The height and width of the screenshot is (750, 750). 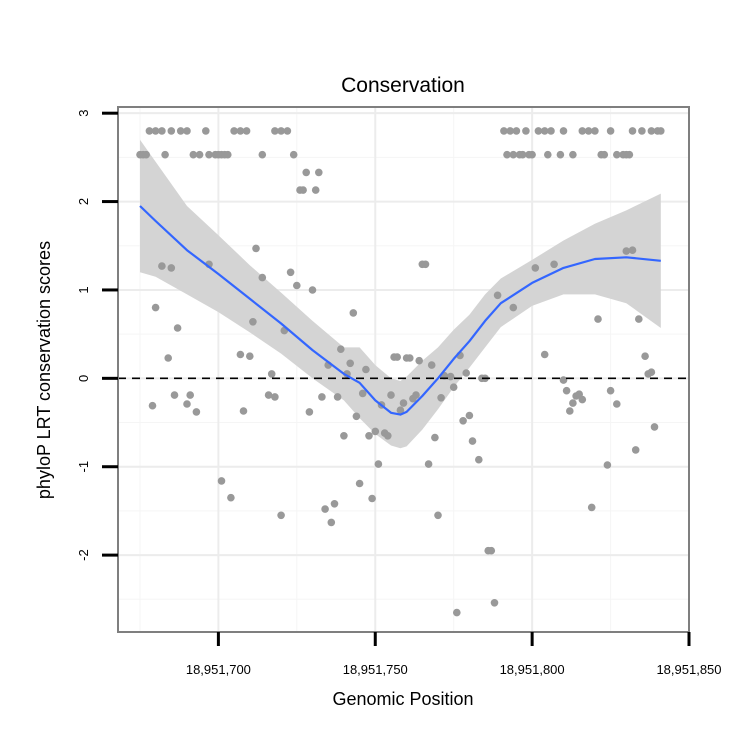 What do you see at coordinates (83, 113) in the screenshot?
I see `y-tick-label: 3` at bounding box center [83, 113].